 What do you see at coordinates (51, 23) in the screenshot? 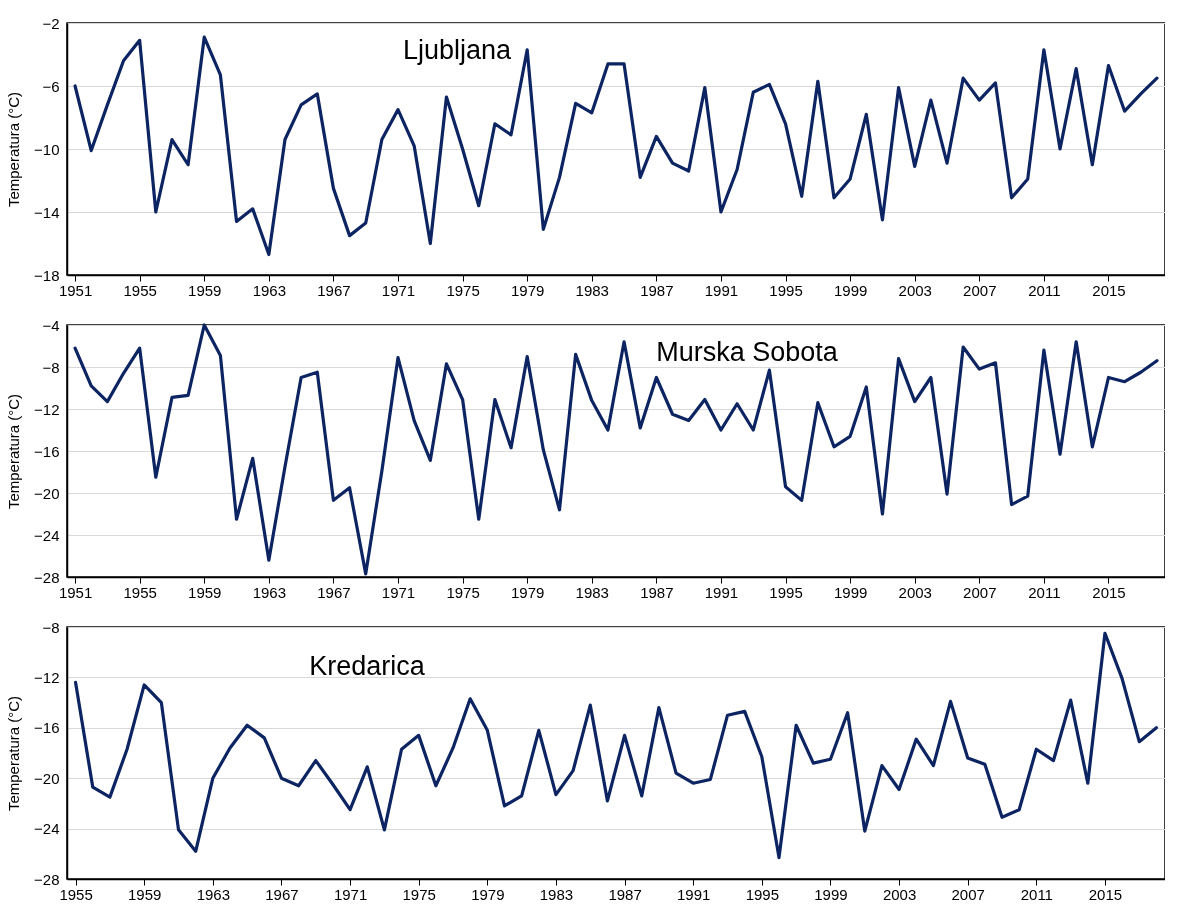
I see `y-tick-label: −2` at bounding box center [51, 23].